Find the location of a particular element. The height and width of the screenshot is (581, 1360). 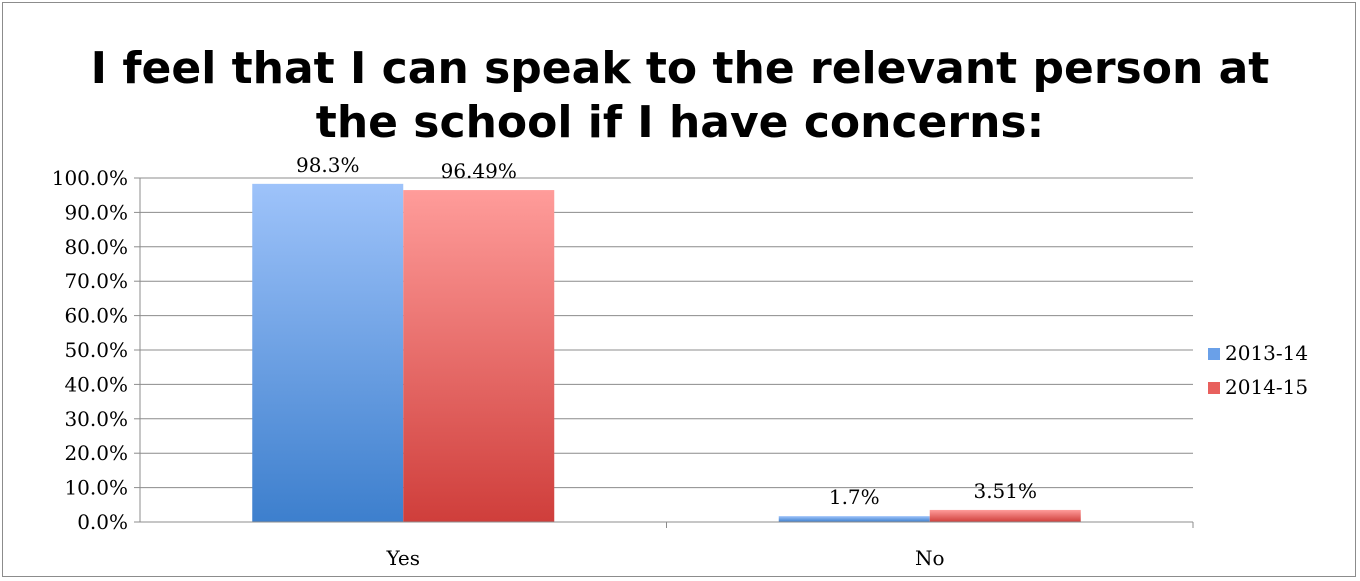

y-tick-label: 40.0% is located at coordinates (96, 384).